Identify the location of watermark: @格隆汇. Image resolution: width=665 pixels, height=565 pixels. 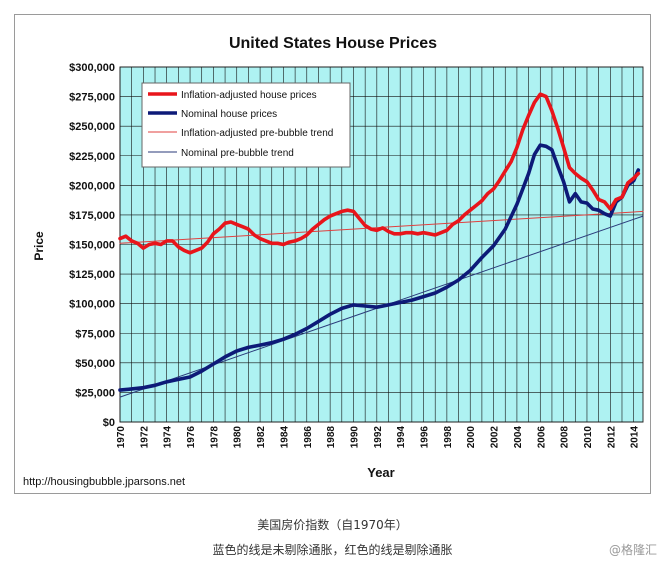
(632, 550).